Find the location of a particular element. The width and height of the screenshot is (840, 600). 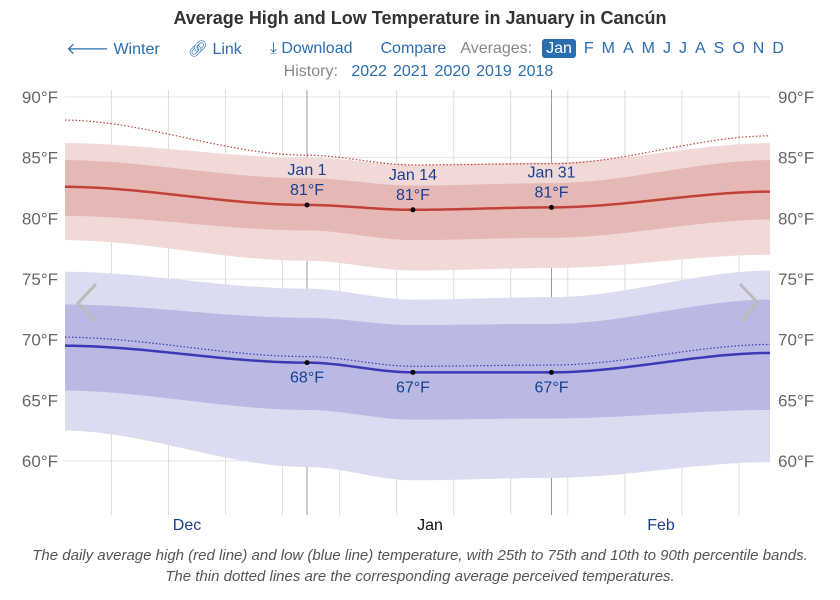

month-3: A is located at coordinates (628, 48).